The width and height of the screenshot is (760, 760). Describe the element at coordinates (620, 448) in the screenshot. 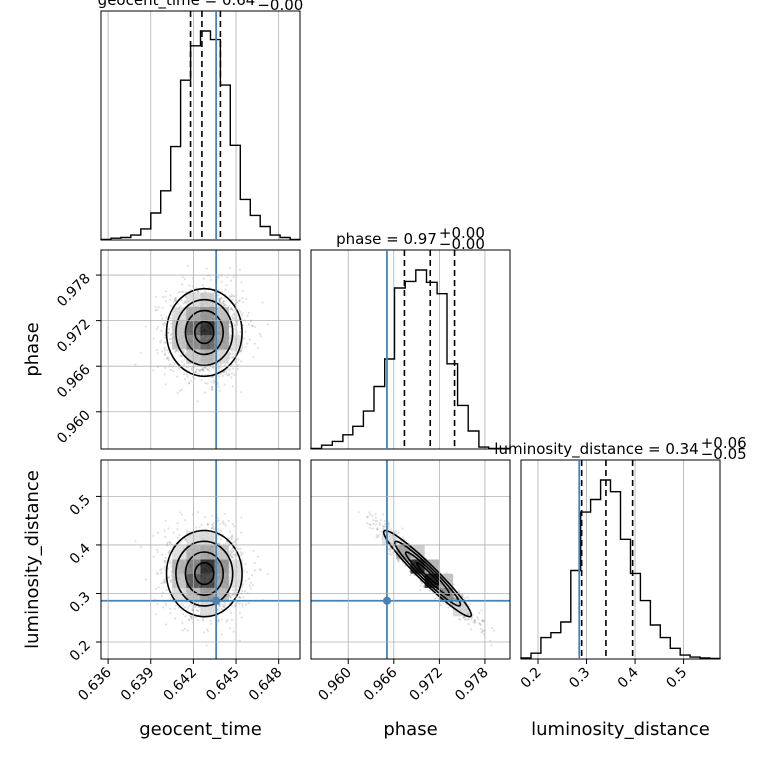

I see `title-luminosity_distance: luminosity_distance = 0.34 +0.06−0.05` at that location.